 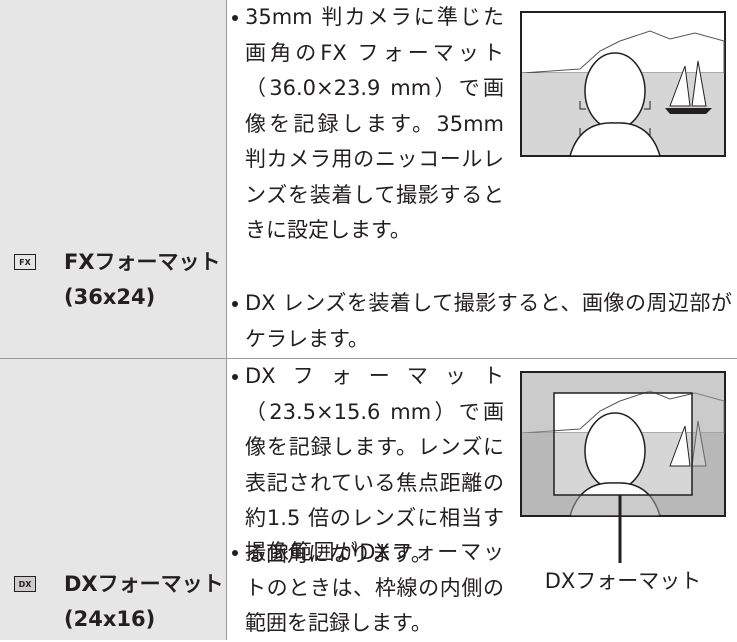 I want to click on bullet-text: 撮像範囲がDXフォーマットのときは、枠線の内側の範囲を記録します。, so click(x=374, y=587).